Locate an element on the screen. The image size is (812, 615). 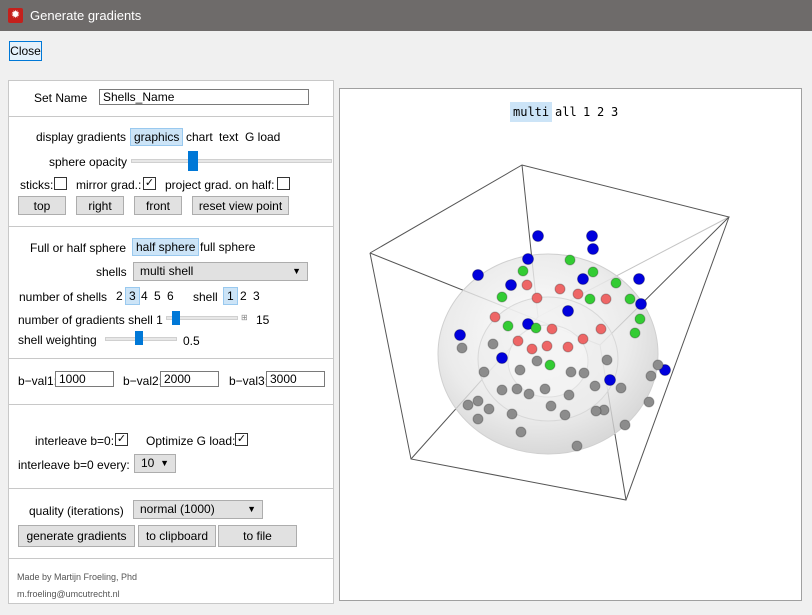
shell-weighting-thumb is located at coordinates (139, 338).